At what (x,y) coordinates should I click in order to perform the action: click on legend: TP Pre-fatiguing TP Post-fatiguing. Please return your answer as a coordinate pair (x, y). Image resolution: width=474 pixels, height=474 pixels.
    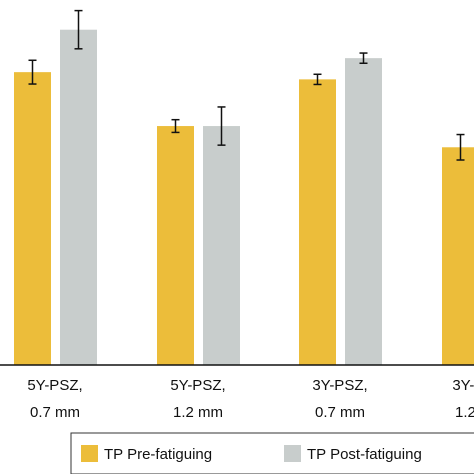
    Looking at the image, I should click on (272, 453).